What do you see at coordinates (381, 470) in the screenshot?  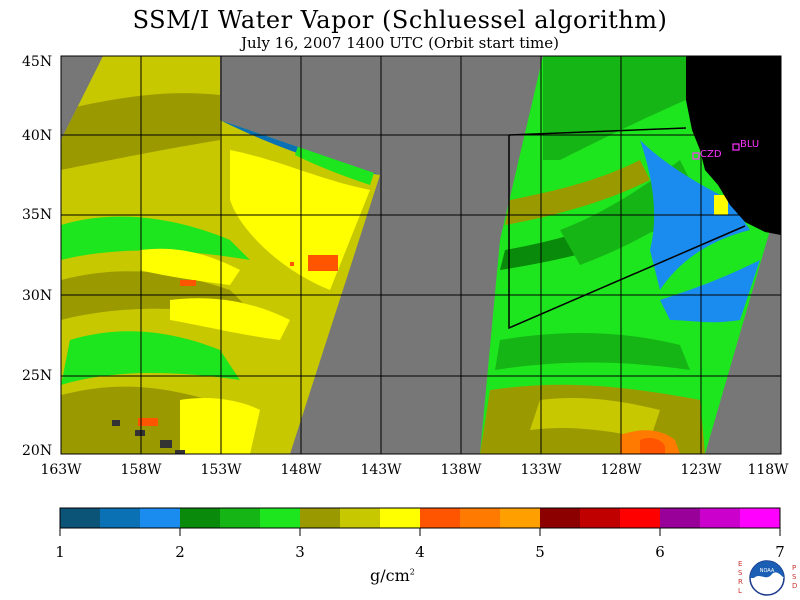 I see `lon-label-143w: 143W` at bounding box center [381, 470].